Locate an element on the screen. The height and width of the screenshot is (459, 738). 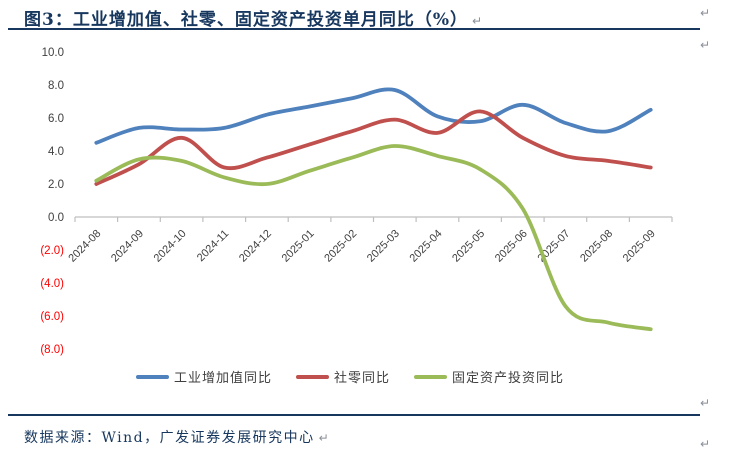
source-note-row: 数据来源：Wind，广发证券发展研究中心 ↵ is located at coordinates (176, 437).